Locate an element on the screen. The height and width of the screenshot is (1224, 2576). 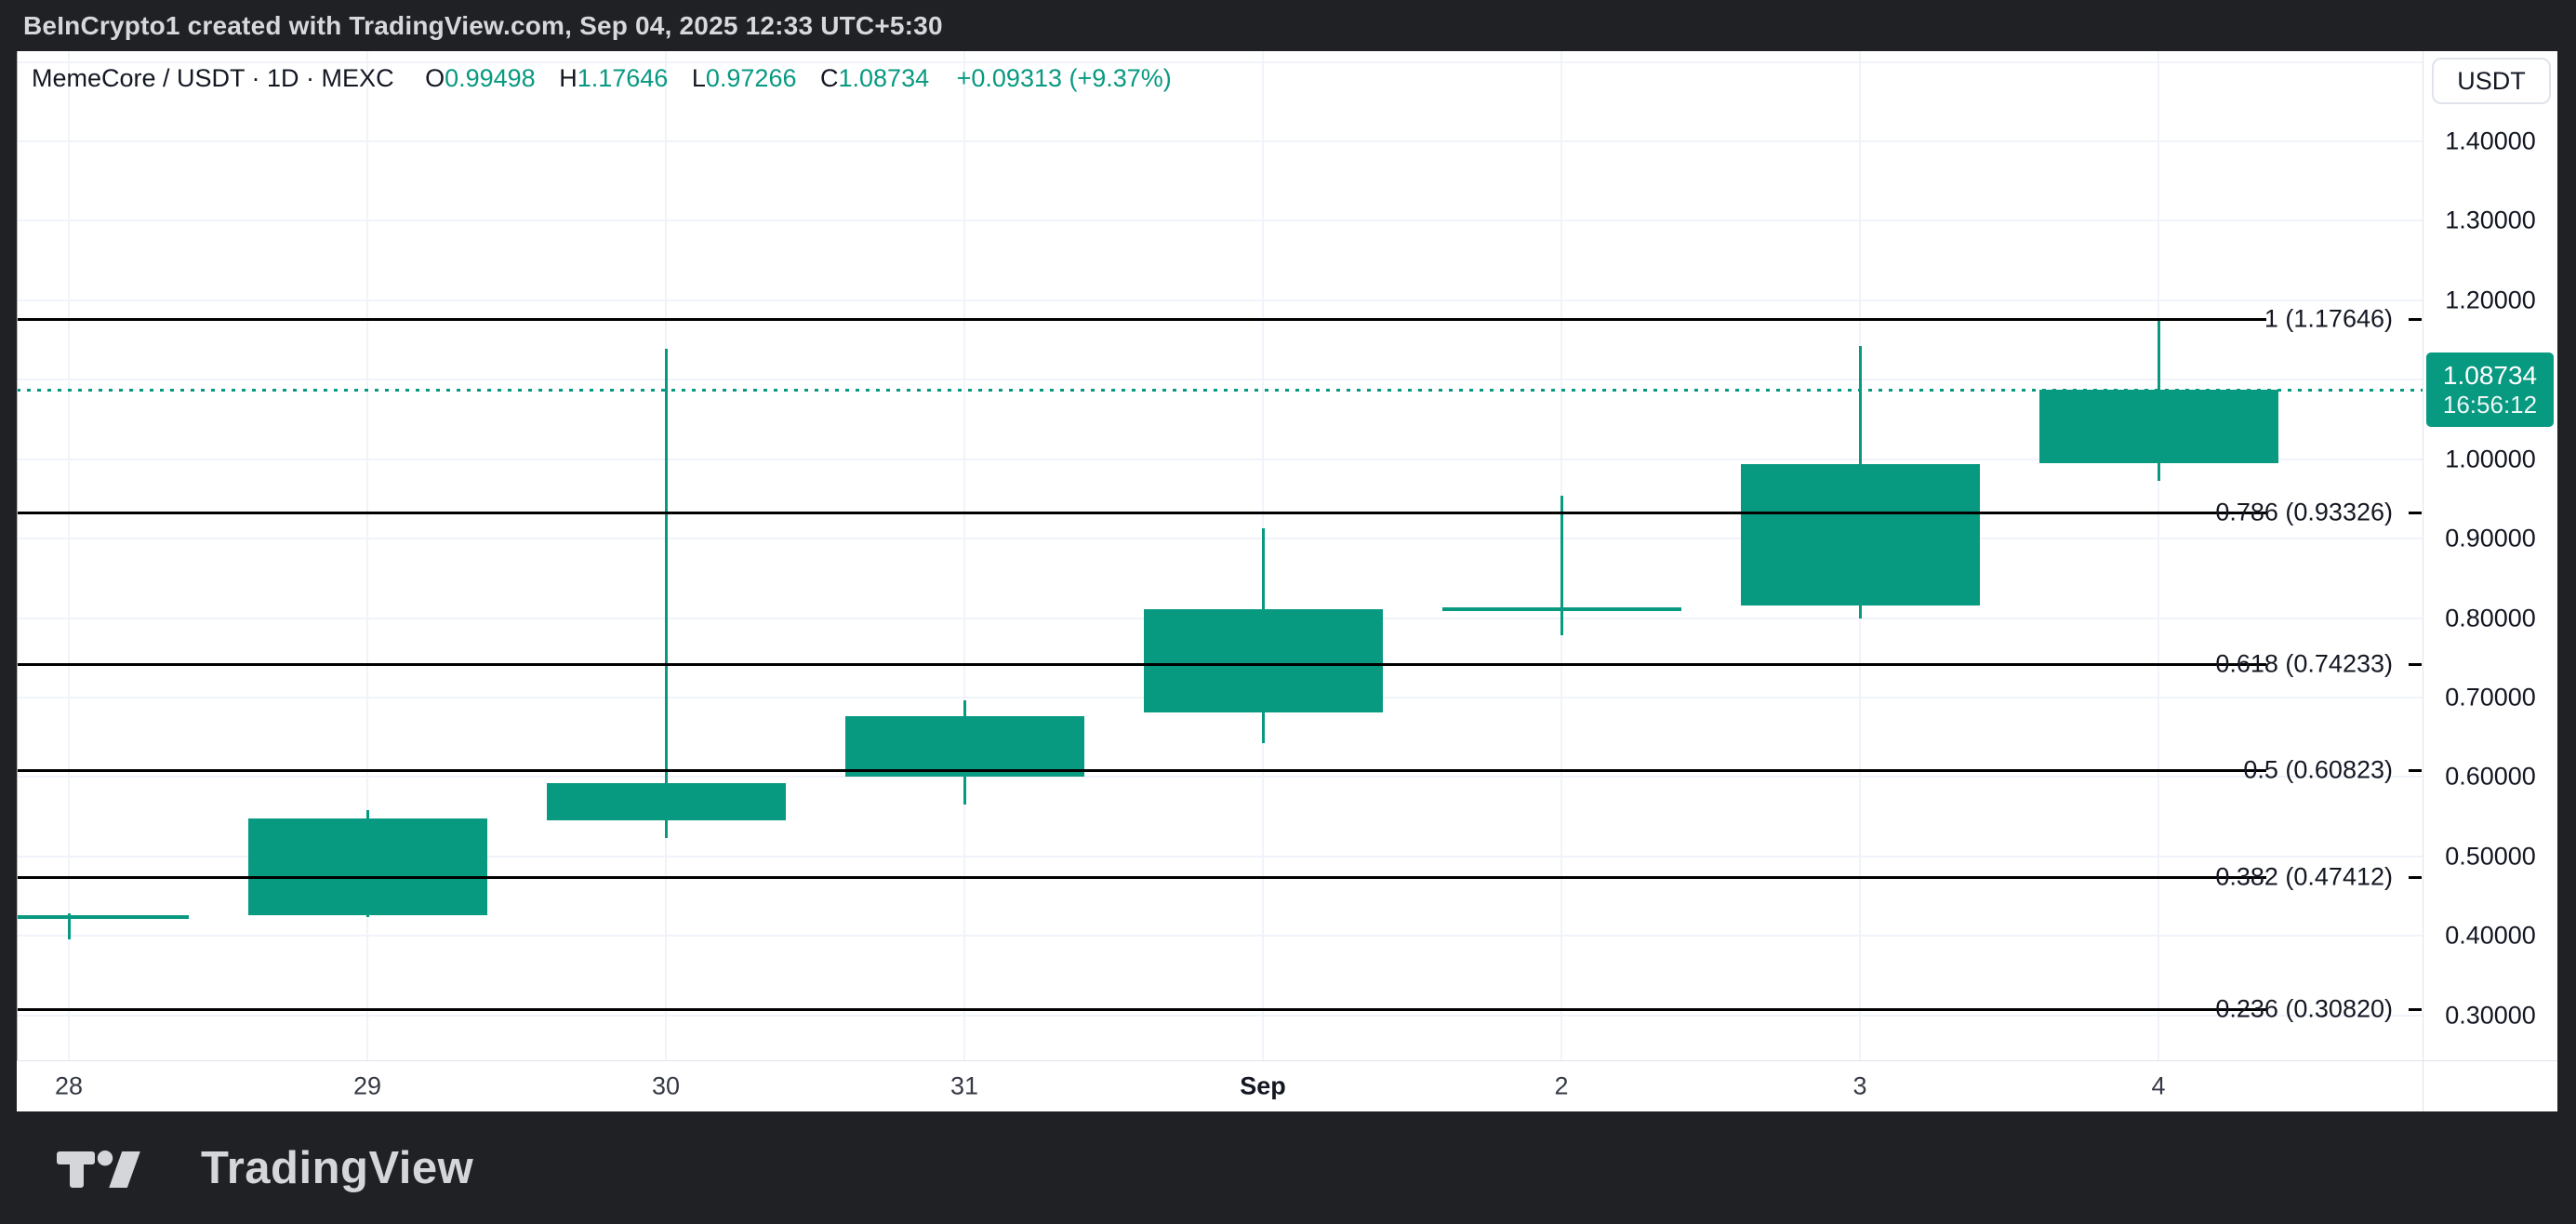
fib-level-label: 0.618 (0.74233) is located at coordinates (2304, 663).